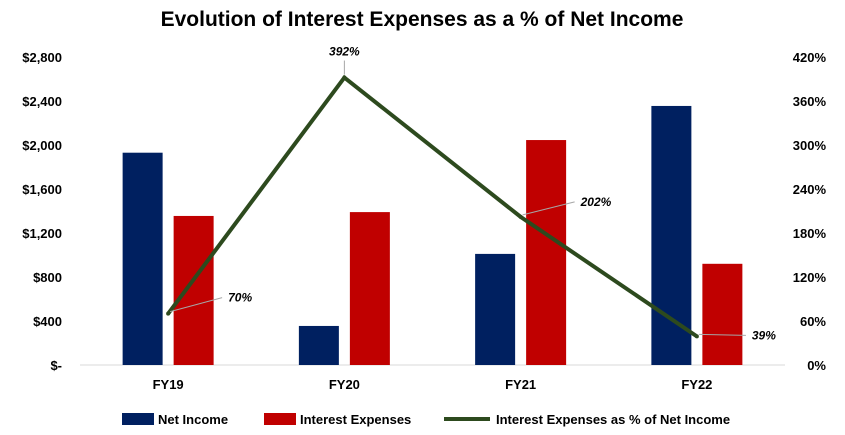  I want to click on y-right-tick-label: 420%, so click(810, 57).